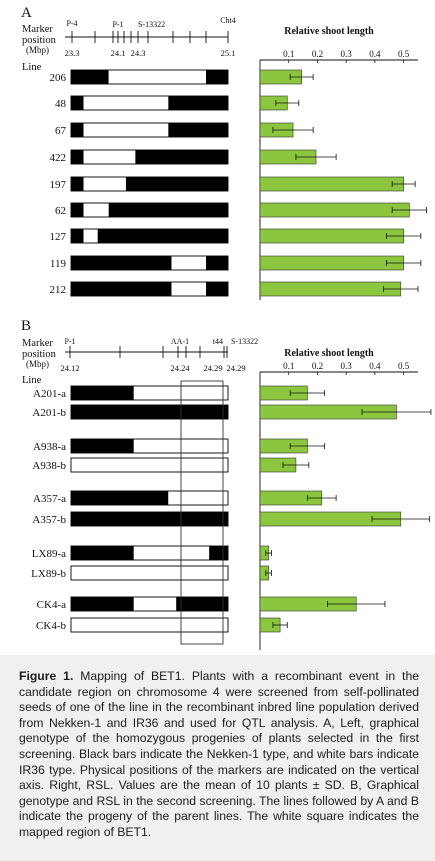 Image resolution: width=435 pixels, height=861 pixels. What do you see at coordinates (49, 554) in the screenshot?
I see `panel-b-line-label: LX89-a` at bounding box center [49, 554].